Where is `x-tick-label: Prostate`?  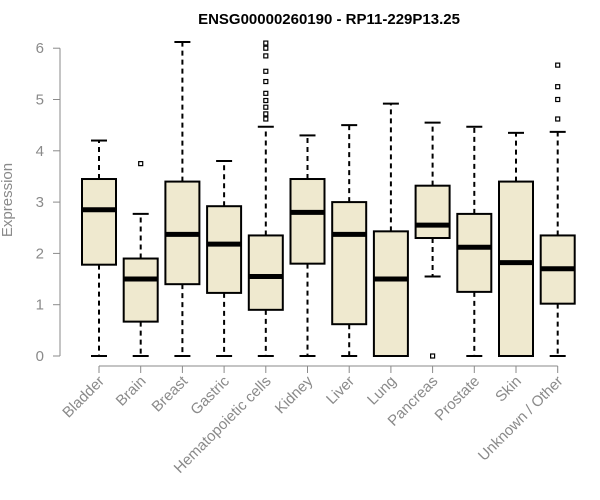
x-tick-label: Prostate is located at coordinates (458, 399).